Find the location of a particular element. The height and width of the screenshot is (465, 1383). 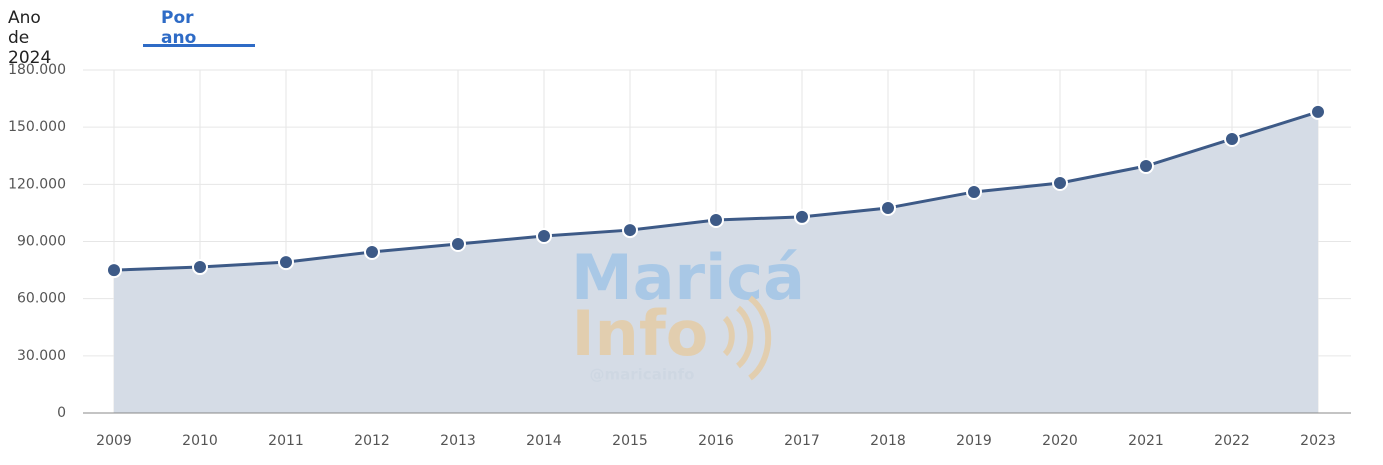

x-tick-label: 2011 is located at coordinates (286, 441).